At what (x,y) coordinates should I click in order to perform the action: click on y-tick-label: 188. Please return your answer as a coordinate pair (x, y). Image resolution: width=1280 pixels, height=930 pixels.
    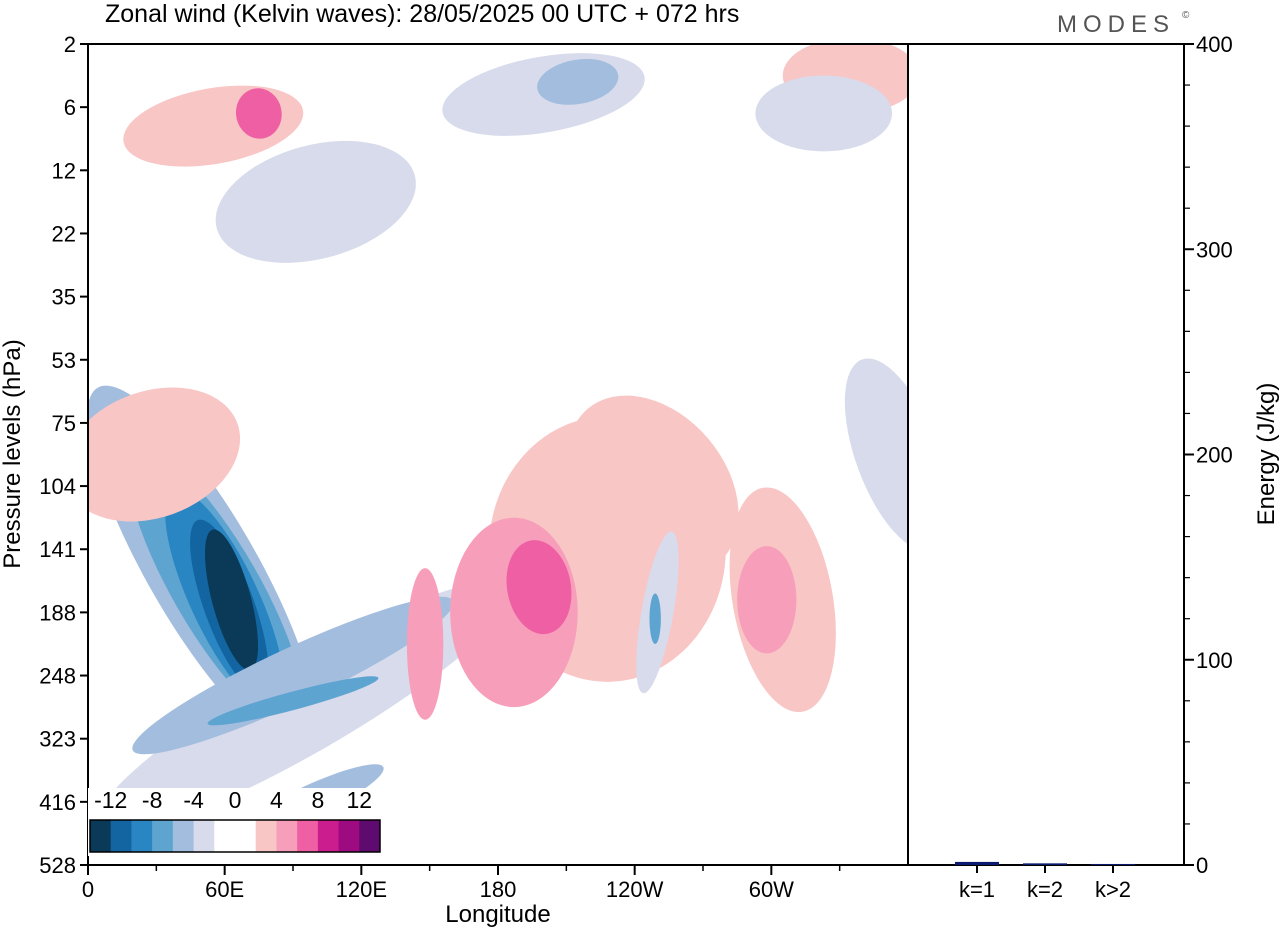
    Looking at the image, I should click on (57, 612).